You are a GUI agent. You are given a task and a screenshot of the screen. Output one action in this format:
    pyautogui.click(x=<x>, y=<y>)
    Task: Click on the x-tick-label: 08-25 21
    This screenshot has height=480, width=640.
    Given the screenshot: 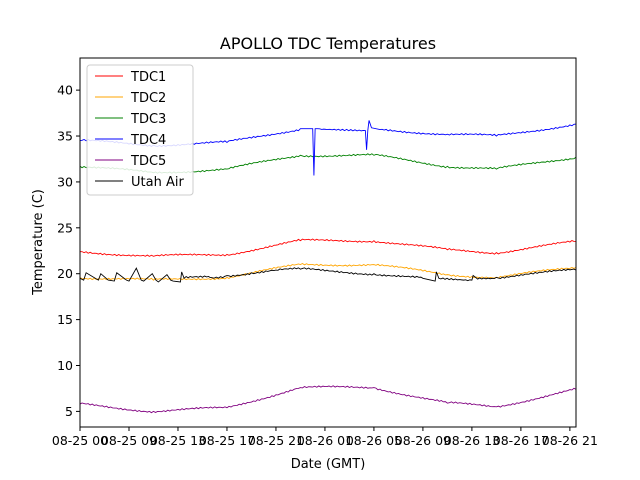 What is the action you would take?
    pyautogui.click(x=276, y=440)
    